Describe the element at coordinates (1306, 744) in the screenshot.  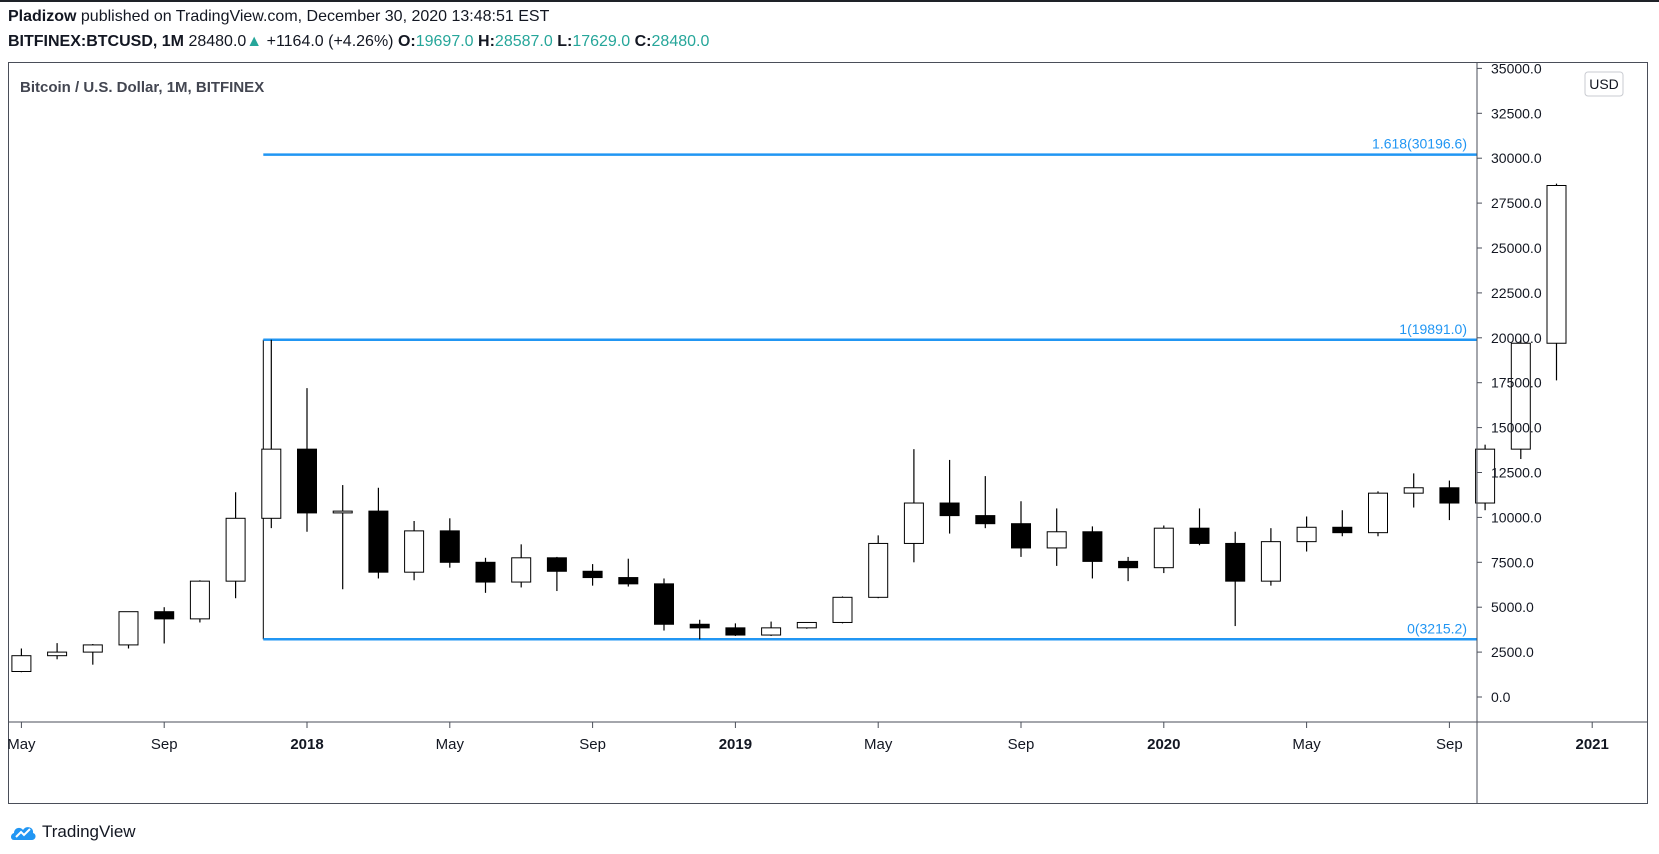
I see `x-tick-label: May` at that location.